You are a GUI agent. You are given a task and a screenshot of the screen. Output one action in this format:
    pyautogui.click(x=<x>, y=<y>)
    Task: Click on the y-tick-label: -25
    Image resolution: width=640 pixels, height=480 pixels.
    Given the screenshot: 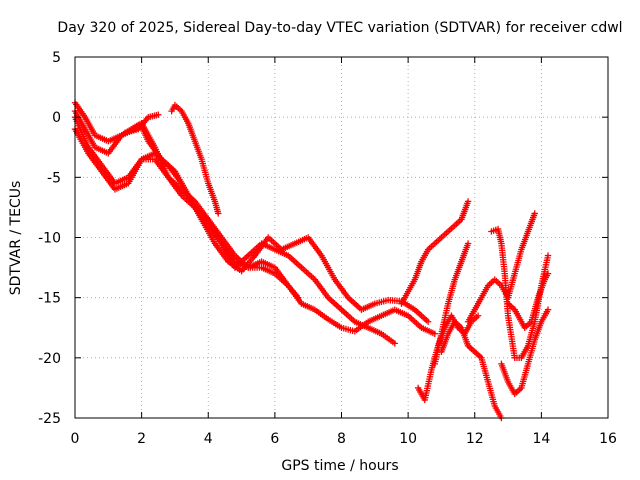 What is the action you would take?
    pyautogui.click(x=49, y=419)
    